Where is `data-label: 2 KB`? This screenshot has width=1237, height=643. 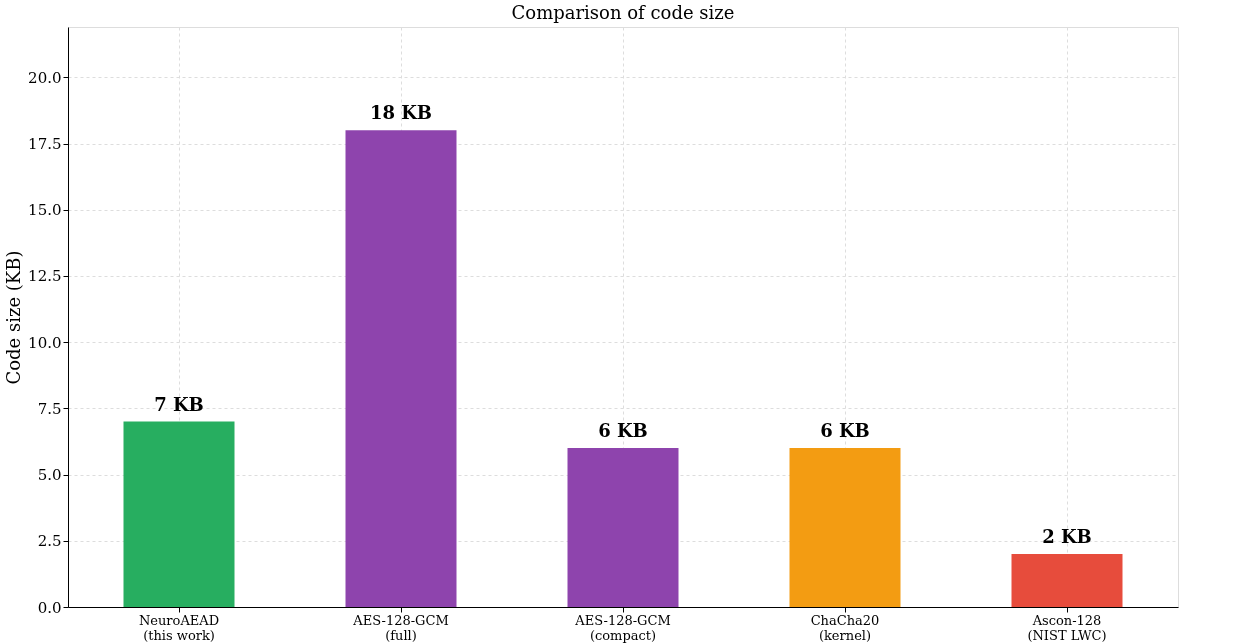
data-label: 2 KB is located at coordinates (1067, 537).